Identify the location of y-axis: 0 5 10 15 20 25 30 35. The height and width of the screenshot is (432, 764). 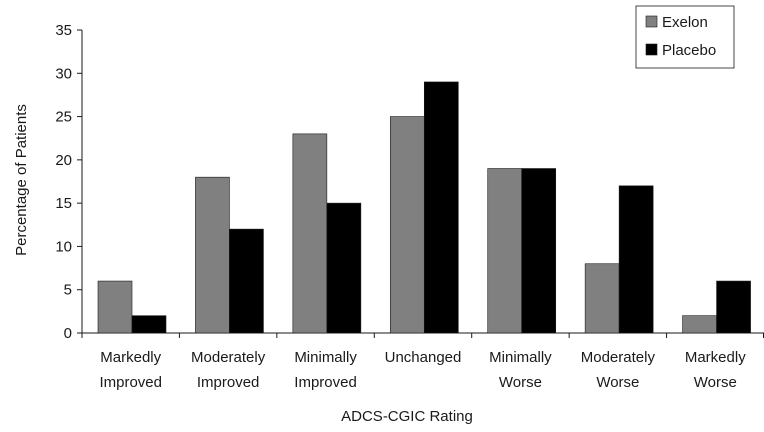
(69, 182).